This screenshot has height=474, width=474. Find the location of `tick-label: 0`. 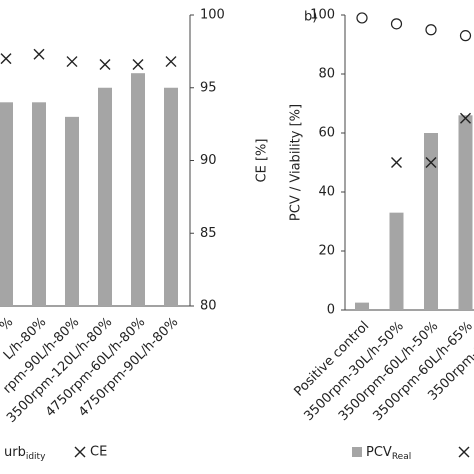

tick-label: 0 is located at coordinates (331, 310).